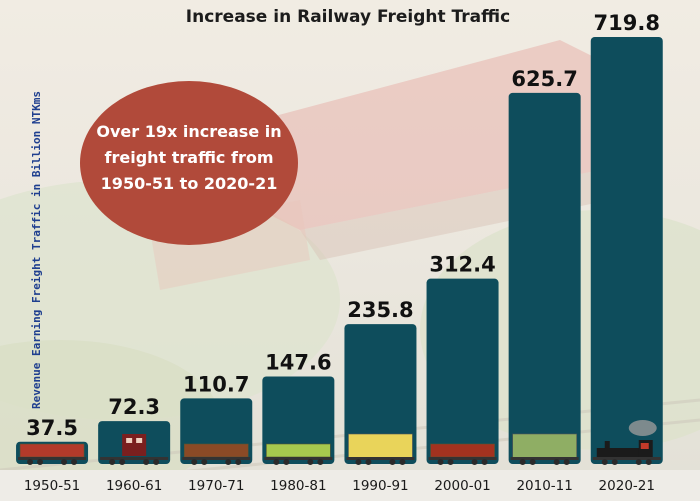 This screenshot has width=700, height=501. Describe the element at coordinates (134, 449) in the screenshot. I see `maroon-wagon-icon` at that location.